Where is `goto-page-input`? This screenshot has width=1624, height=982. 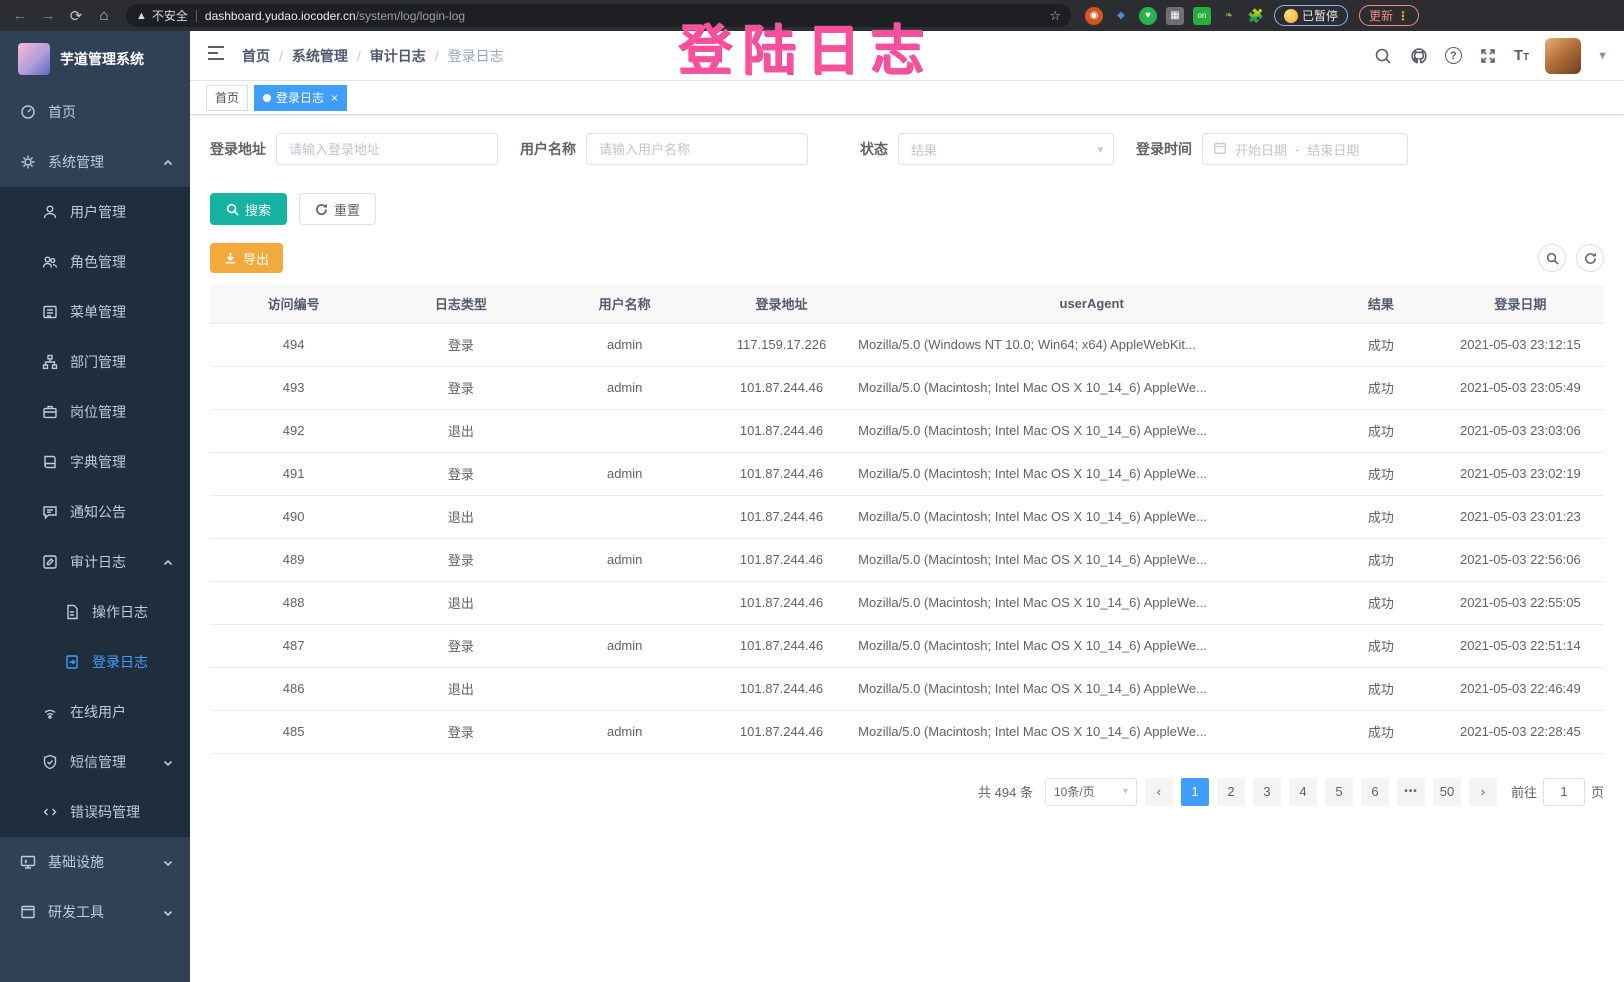
goto-page-input is located at coordinates (1563, 791).